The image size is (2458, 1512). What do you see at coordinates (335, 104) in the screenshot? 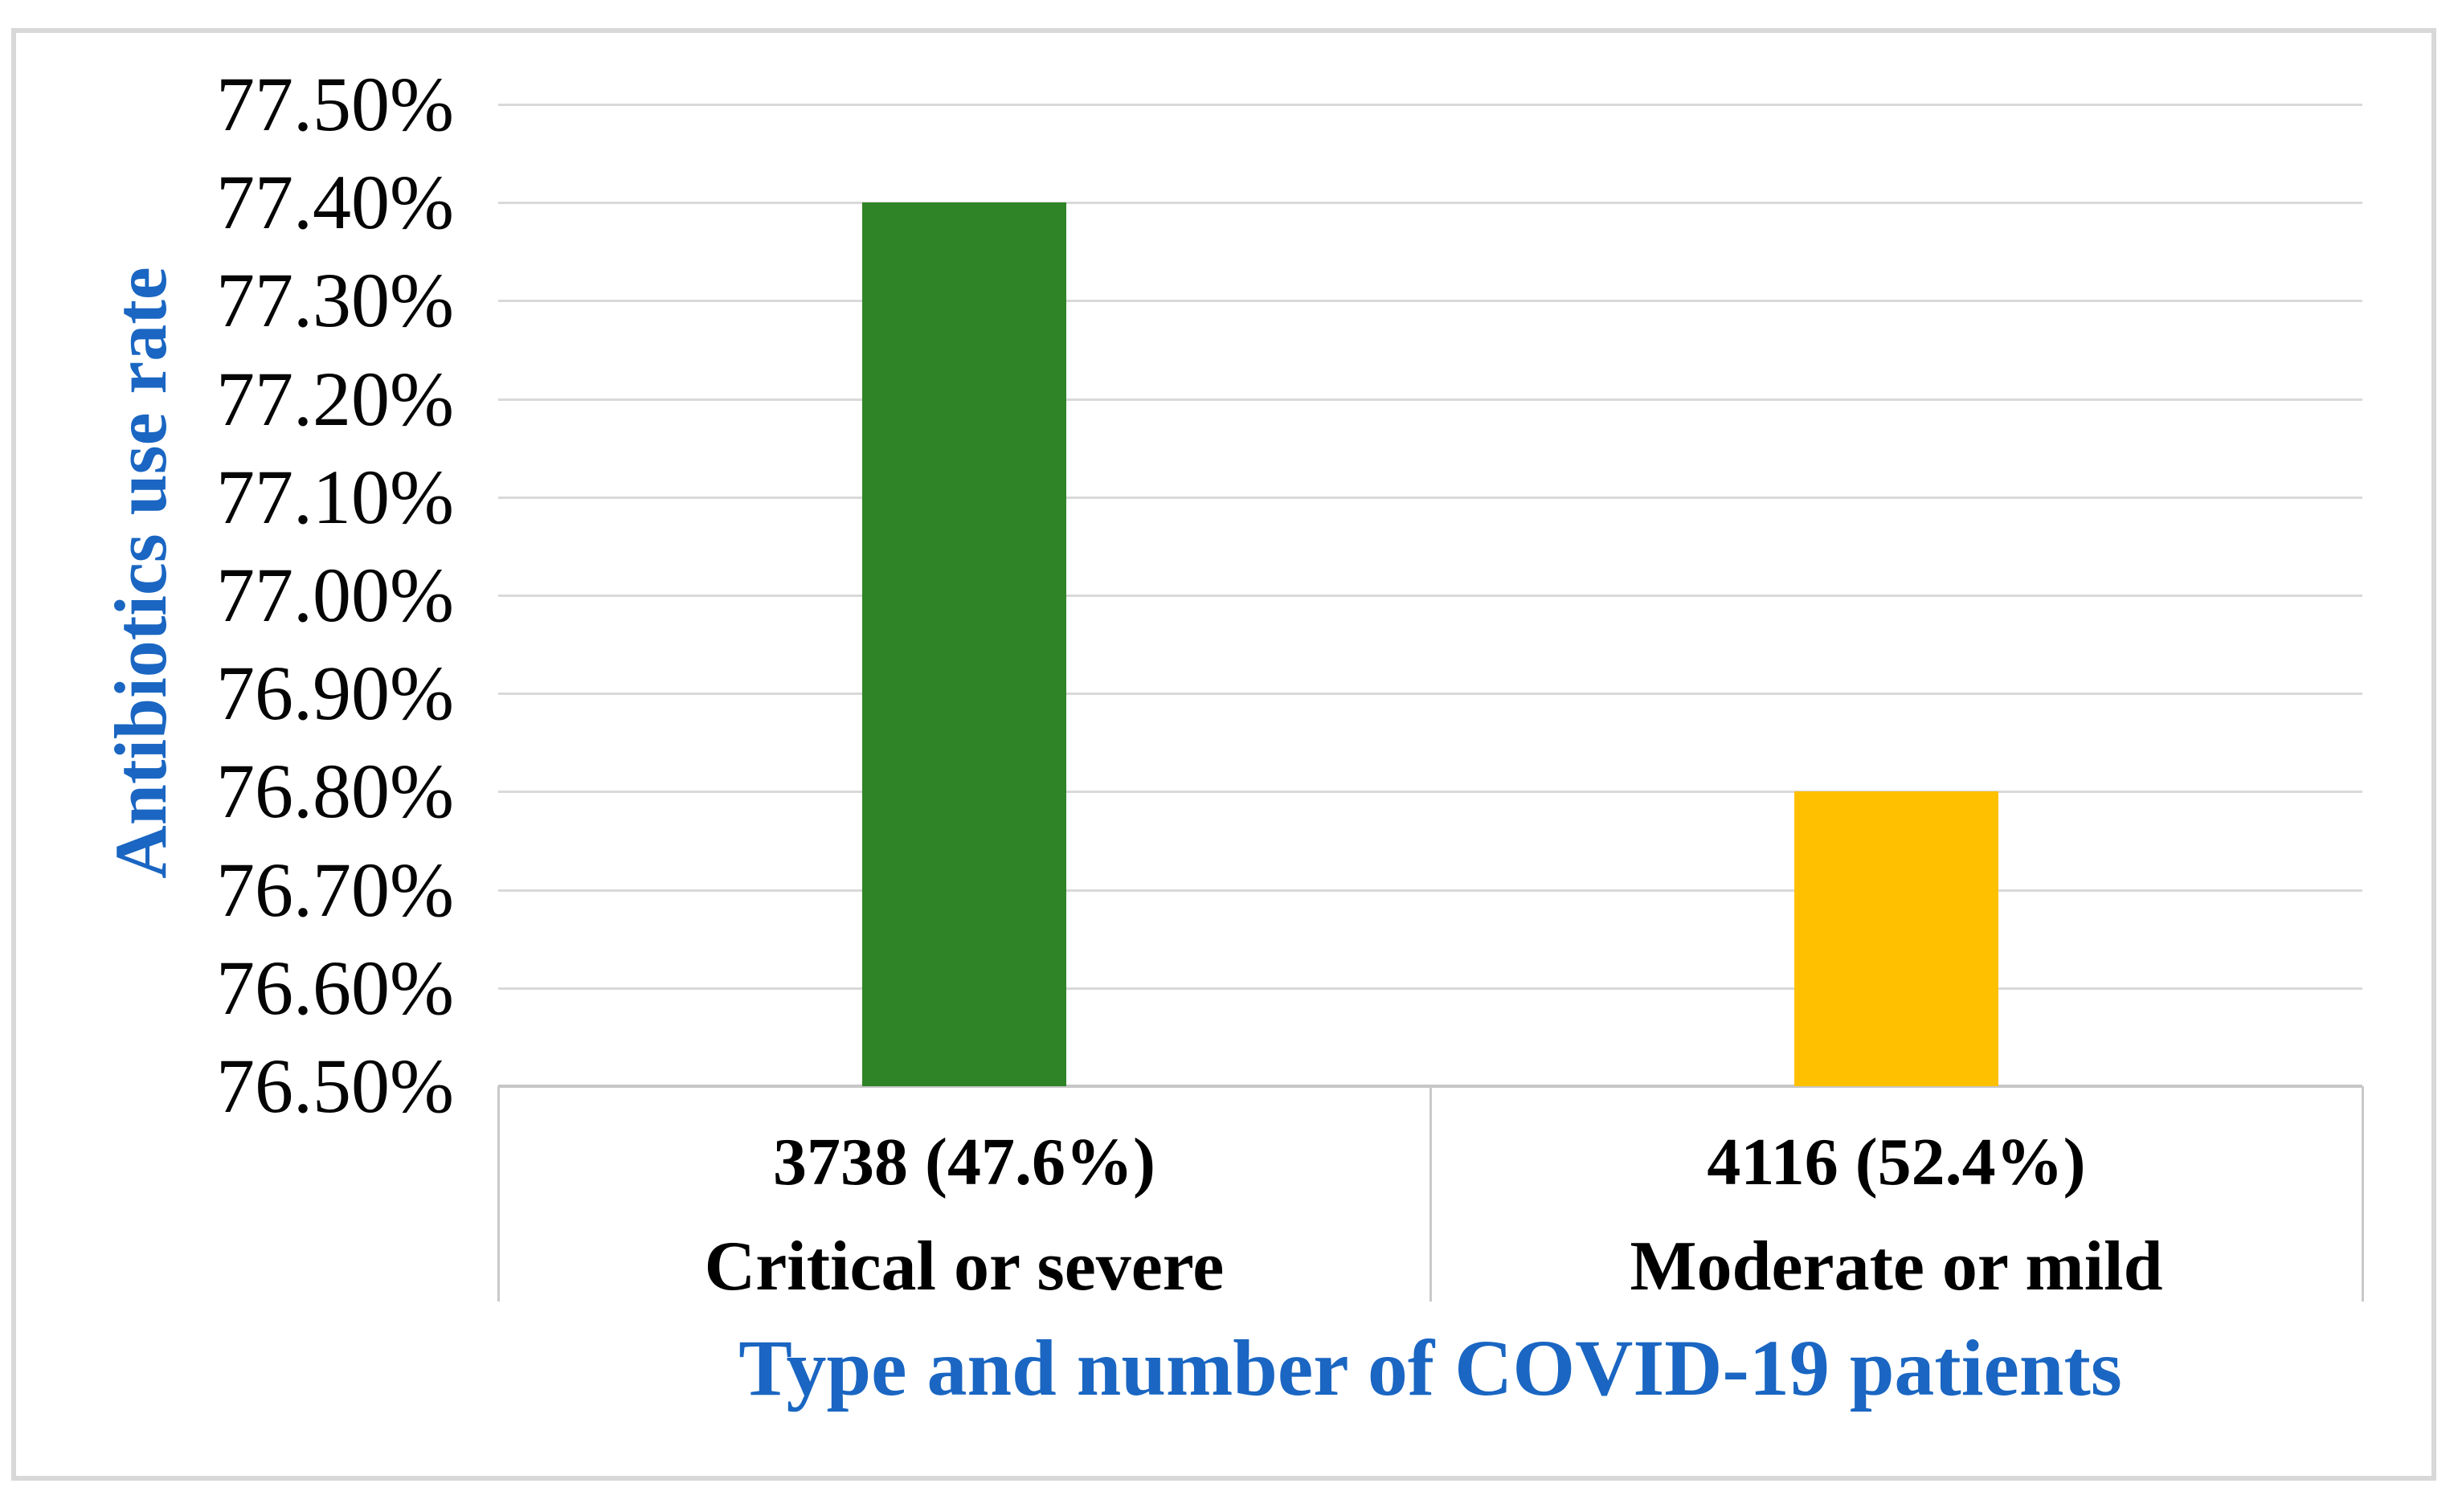
I see `y-tick-label: 77.50%` at bounding box center [335, 104].